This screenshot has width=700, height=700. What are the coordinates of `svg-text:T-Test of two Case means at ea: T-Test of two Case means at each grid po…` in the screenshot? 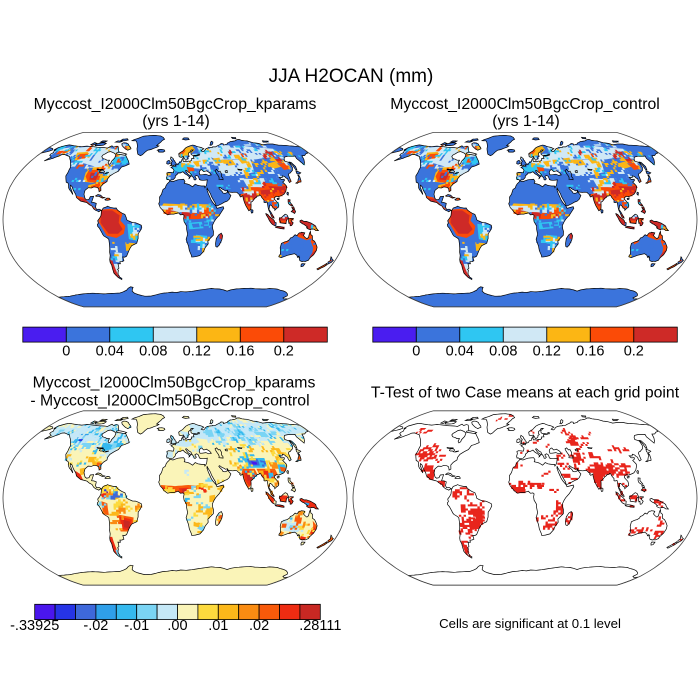 It's located at (525, 393).